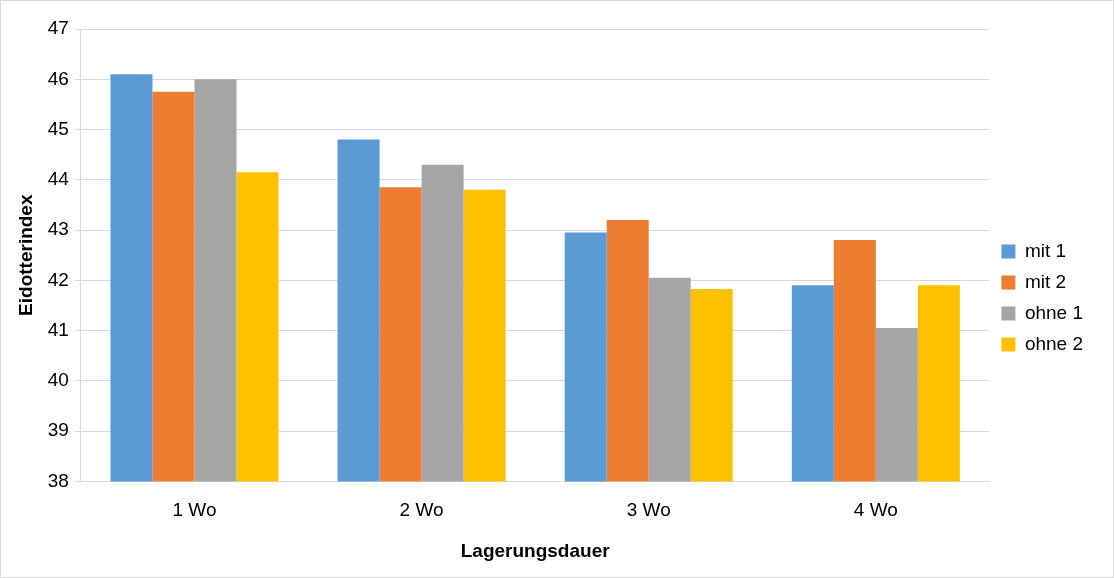  I want to click on legend-label: ohne 1, so click(1054, 312).